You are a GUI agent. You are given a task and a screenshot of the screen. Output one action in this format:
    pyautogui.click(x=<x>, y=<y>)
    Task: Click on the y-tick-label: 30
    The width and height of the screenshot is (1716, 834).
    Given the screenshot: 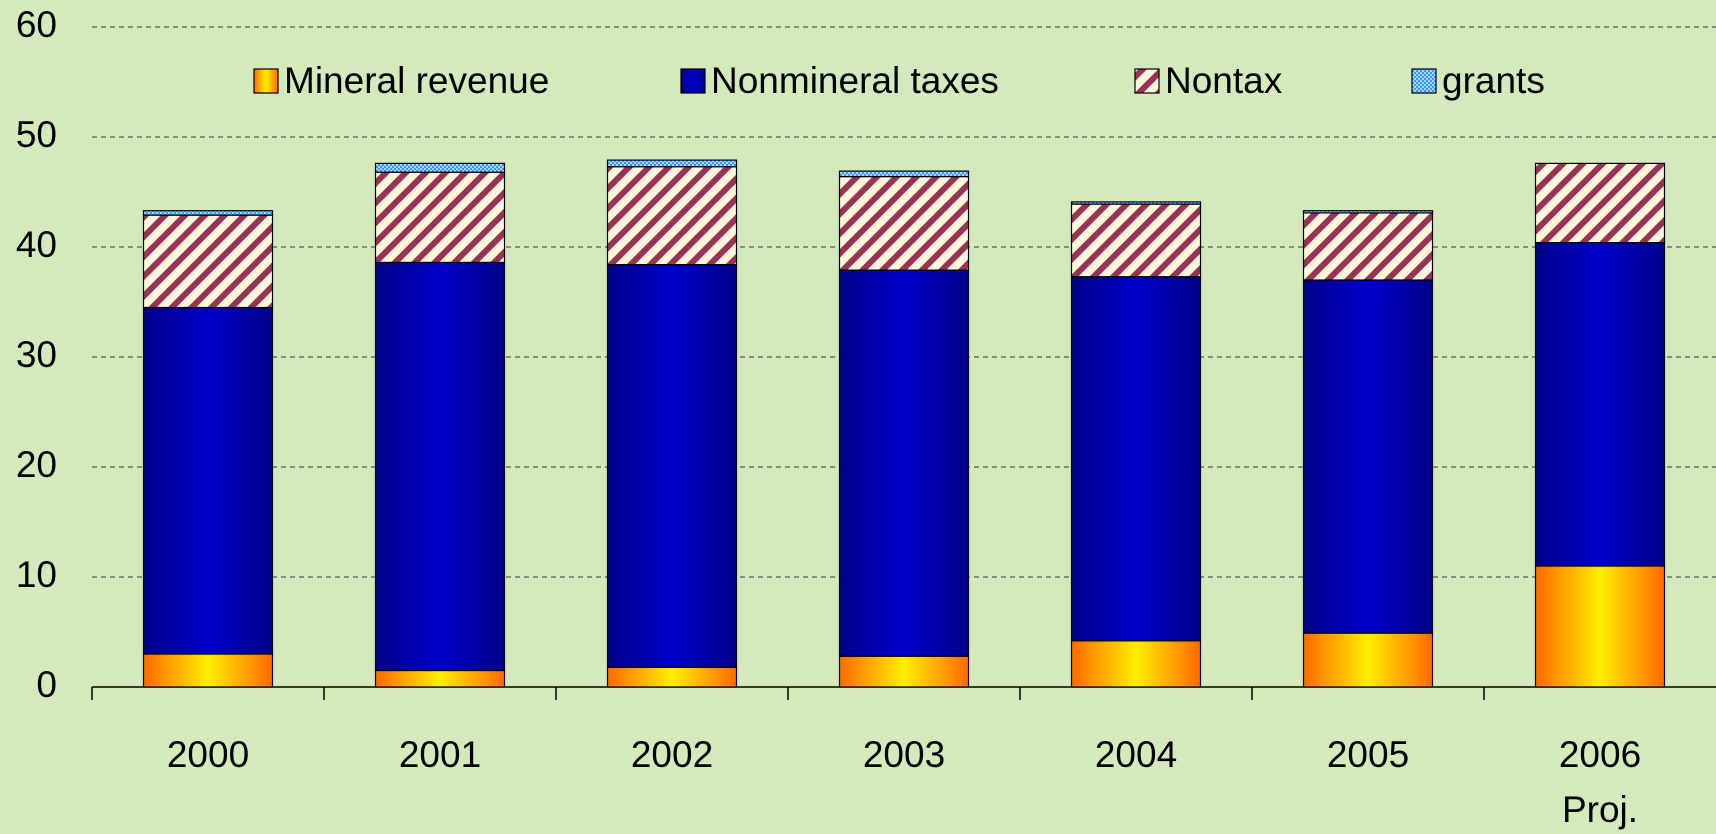 What is the action you would take?
    pyautogui.click(x=36, y=354)
    